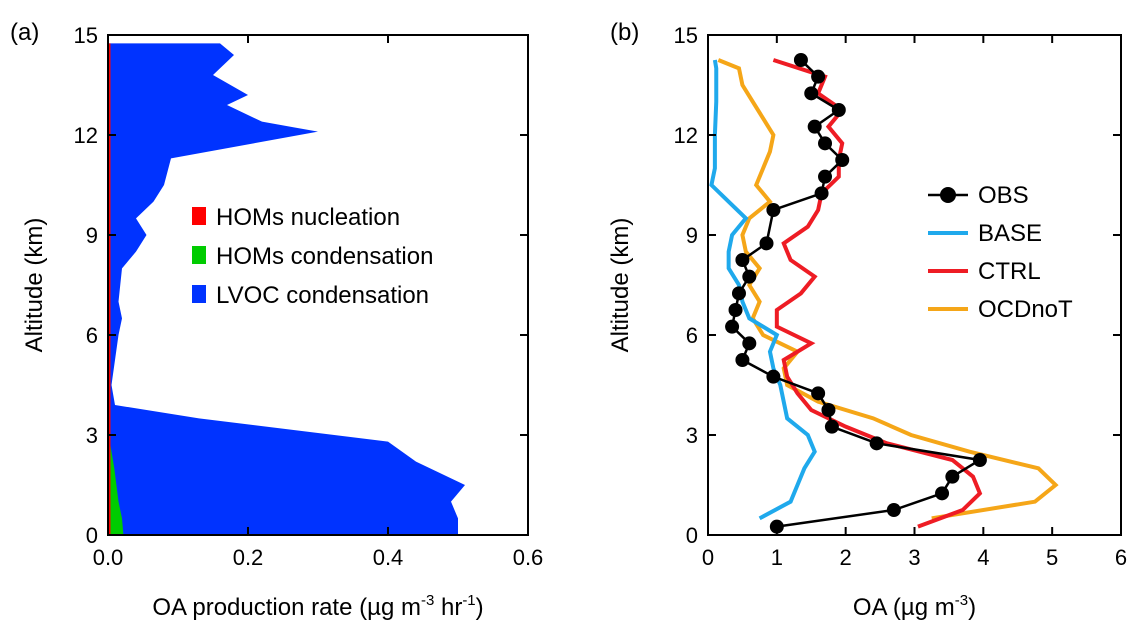 The image size is (1134, 640). I want to click on panel-a-x-tick-label: 0.6, so click(528, 557).